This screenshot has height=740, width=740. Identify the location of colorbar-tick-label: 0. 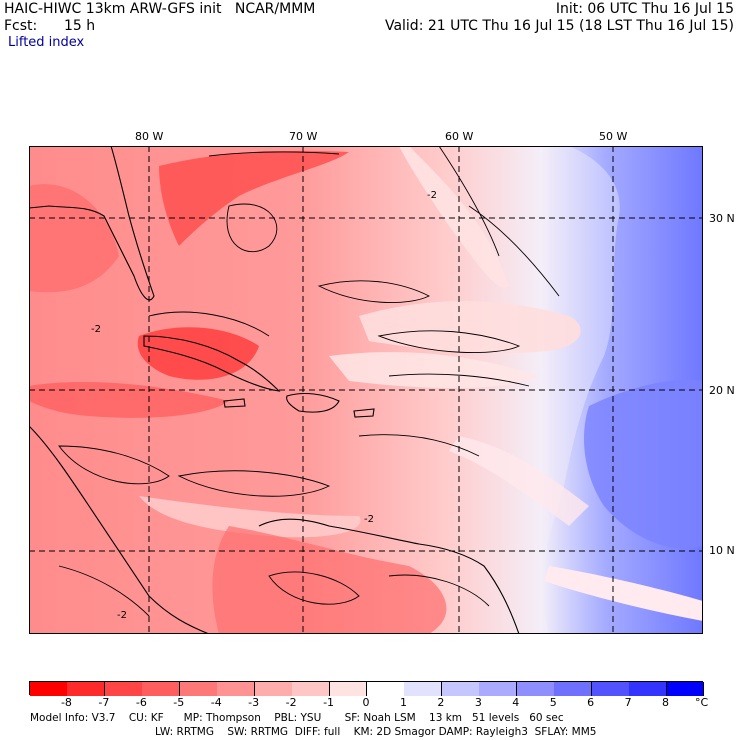
(366, 702).